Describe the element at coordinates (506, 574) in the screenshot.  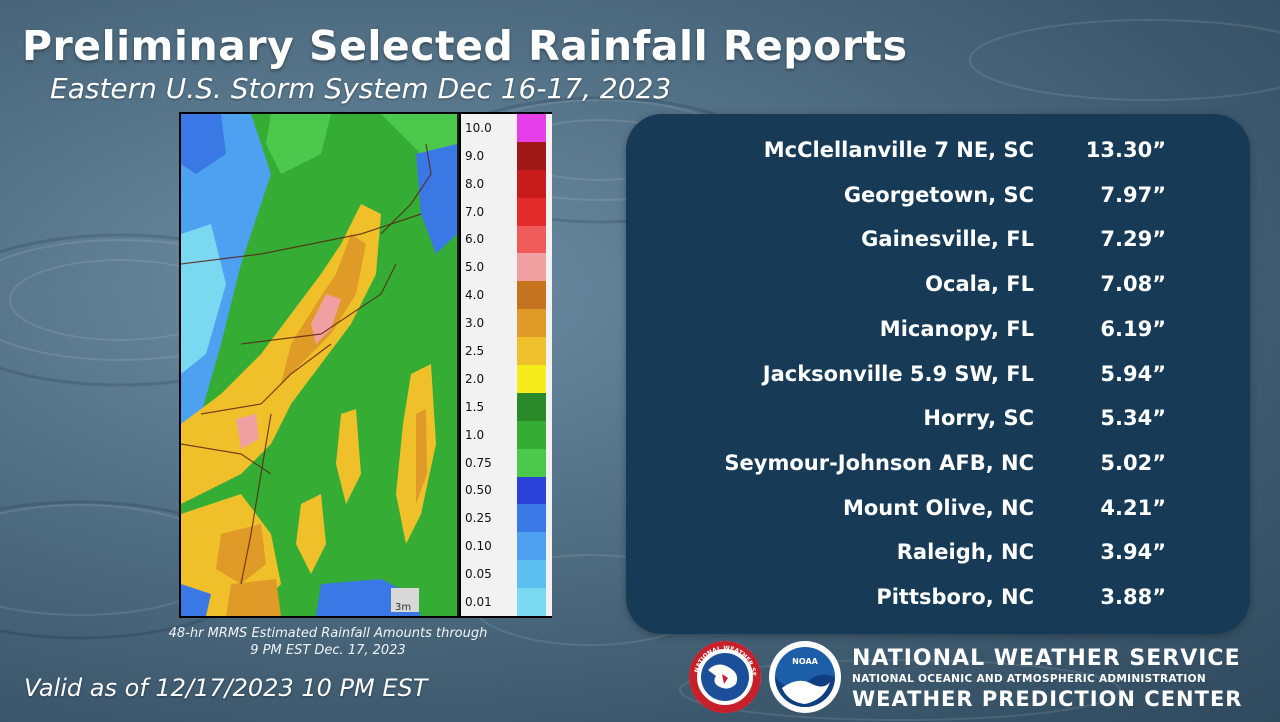
I see `legend-row: 0.05` at that location.